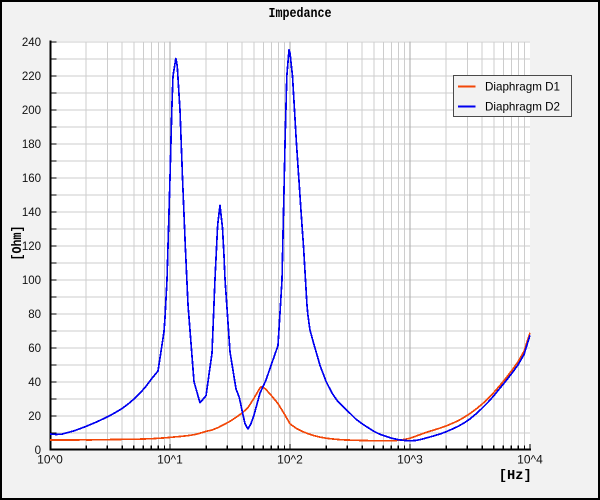 The height and width of the screenshot is (500, 600). What do you see at coordinates (410, 460) in the screenshot?
I see `svg-text: 10^3` at bounding box center [410, 460].